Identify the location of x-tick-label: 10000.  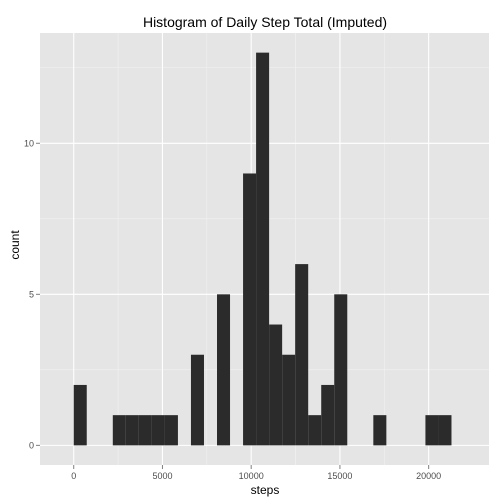
(251, 476).